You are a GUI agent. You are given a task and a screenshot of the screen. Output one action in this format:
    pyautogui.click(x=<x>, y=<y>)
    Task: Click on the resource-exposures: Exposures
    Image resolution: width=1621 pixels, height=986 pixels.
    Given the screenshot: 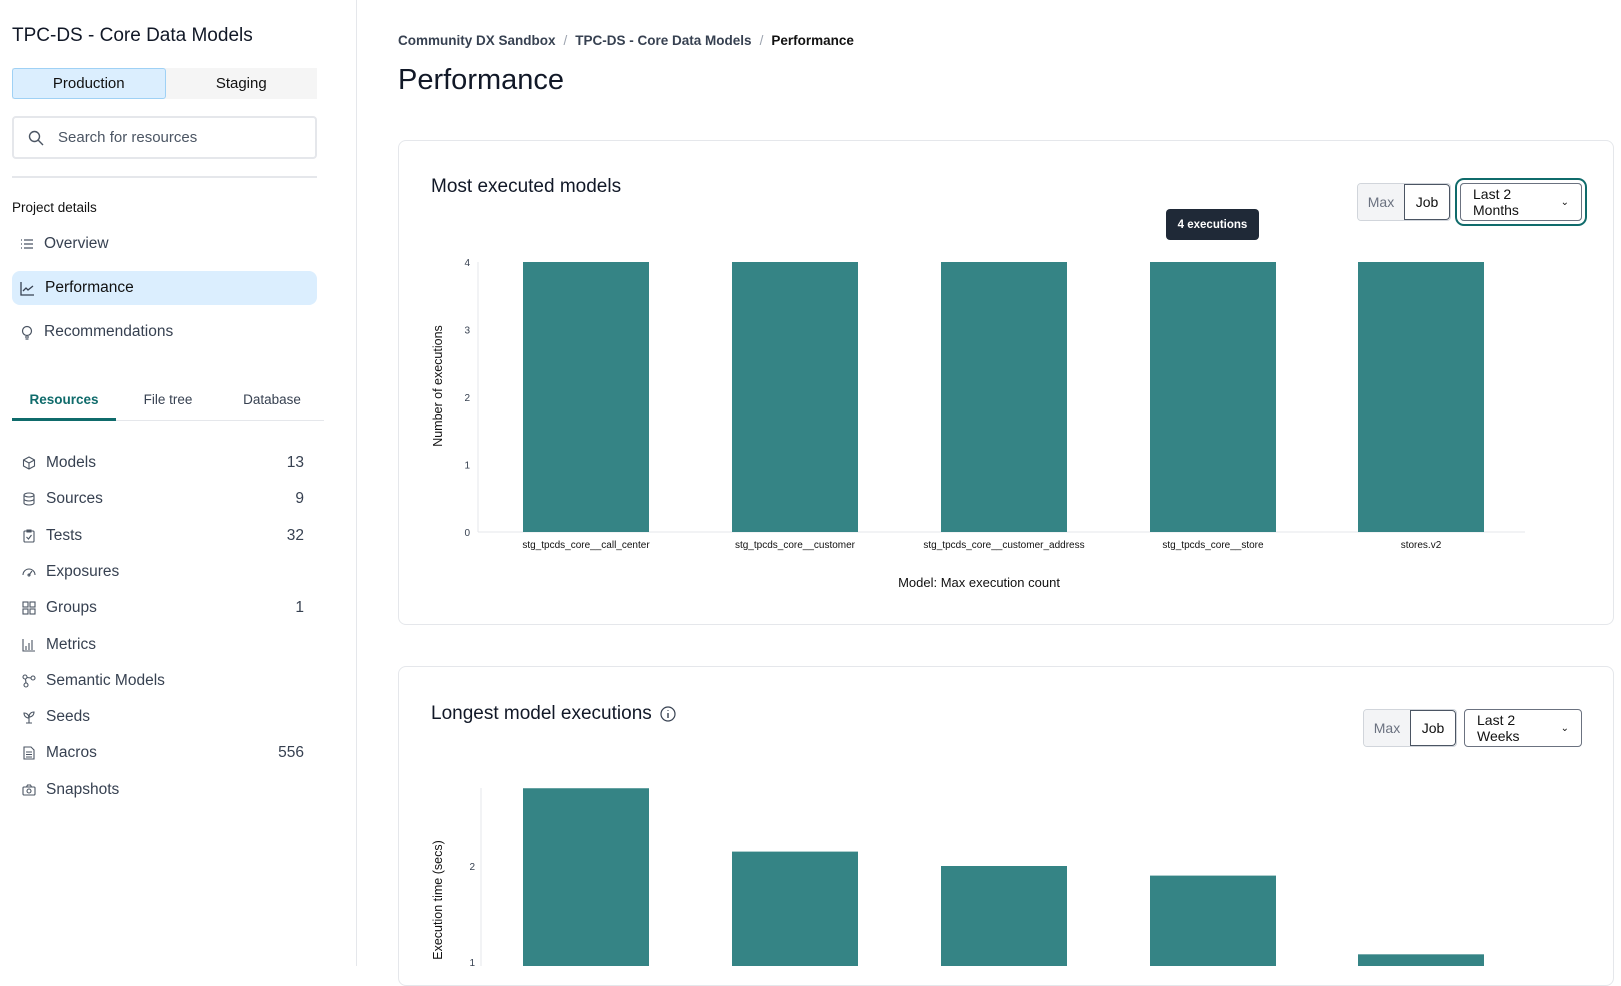 What is the action you would take?
    pyautogui.click(x=158, y=572)
    